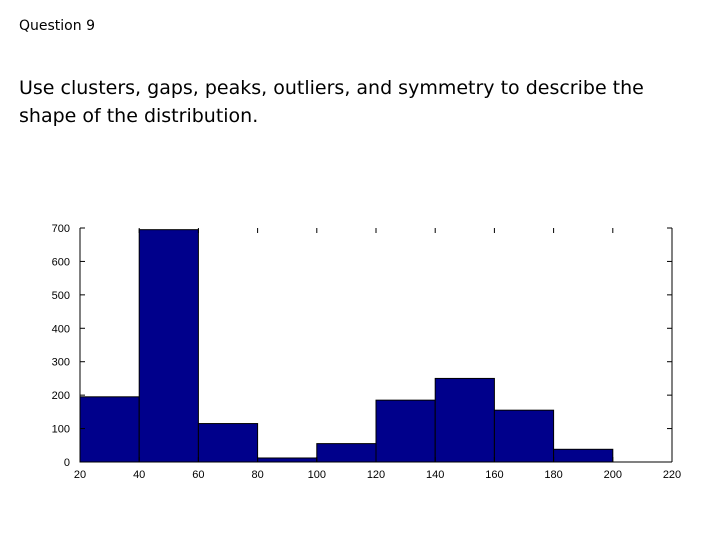 The image size is (720, 545). Describe the element at coordinates (61, 430) in the screenshot. I see `y-tick-label: 100` at that location.